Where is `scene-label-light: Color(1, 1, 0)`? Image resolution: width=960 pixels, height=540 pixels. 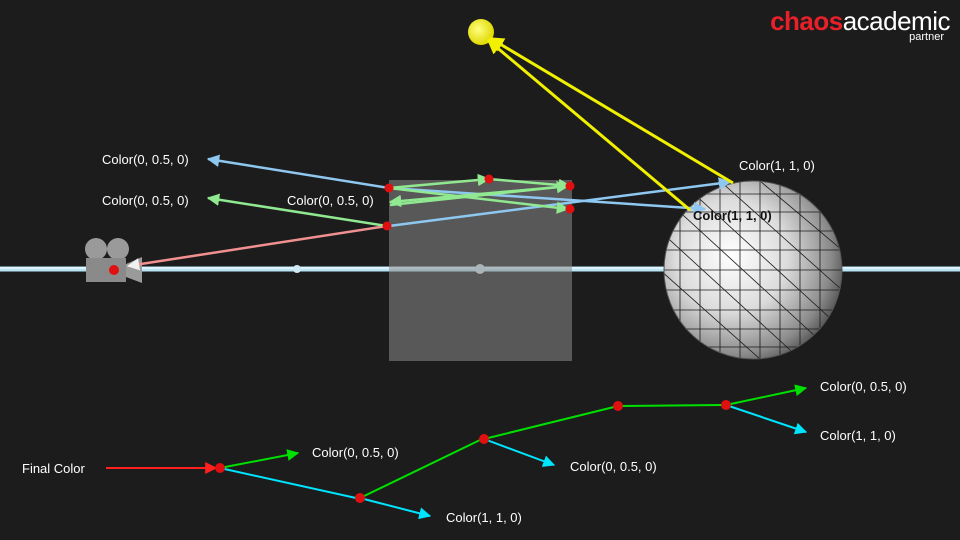
scene-label-light: Color(1, 1, 0) is located at coordinates (777, 165).